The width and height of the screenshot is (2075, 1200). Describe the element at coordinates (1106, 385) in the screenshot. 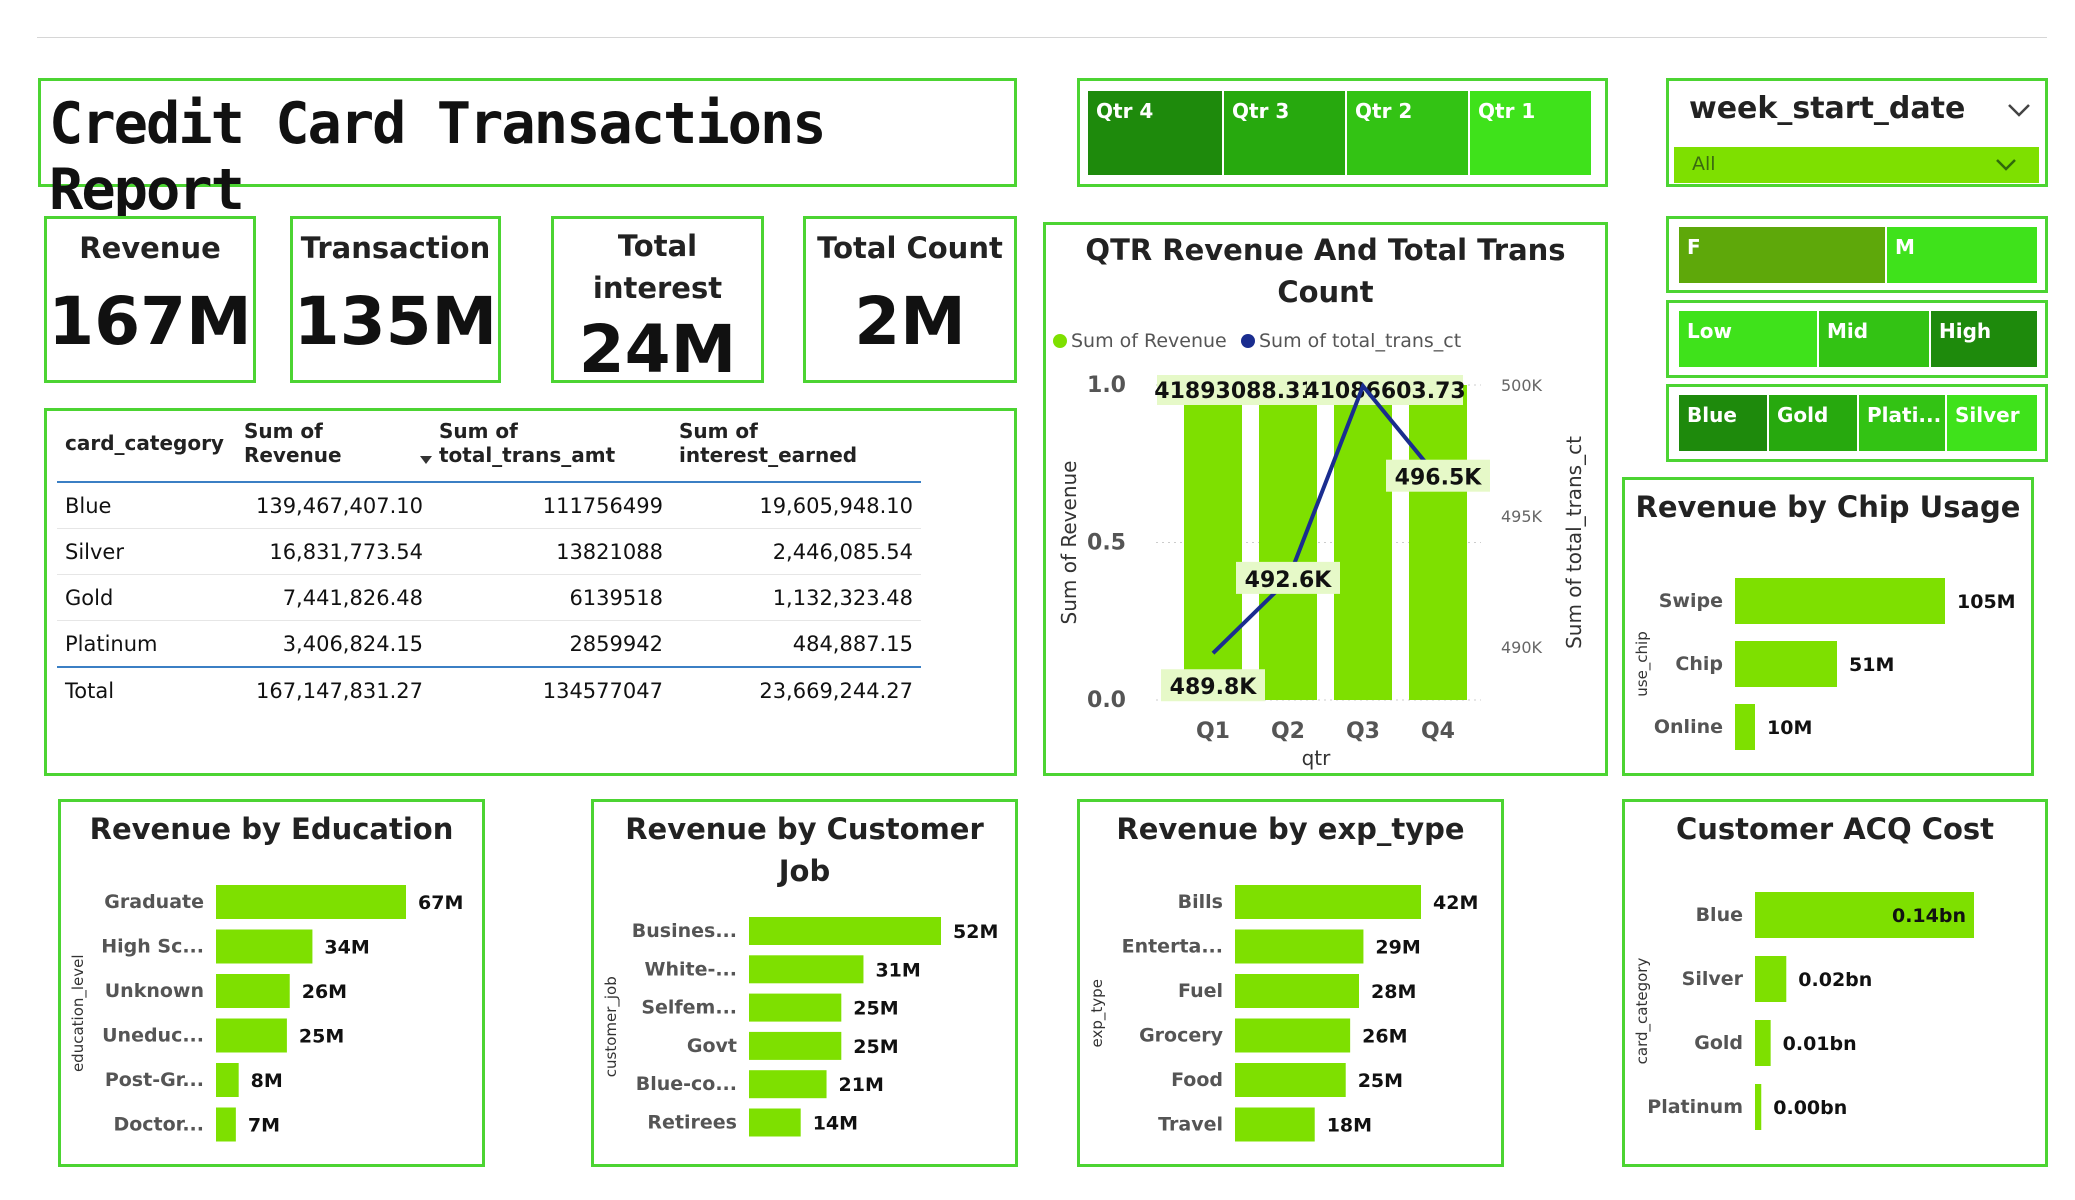

I see `y-tick-label: 1.0` at that location.